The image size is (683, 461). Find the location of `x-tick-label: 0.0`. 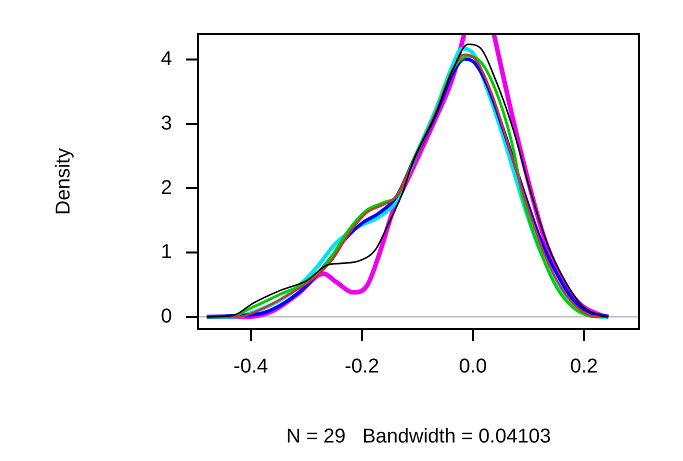

x-tick-label: 0.0 is located at coordinates (473, 367).